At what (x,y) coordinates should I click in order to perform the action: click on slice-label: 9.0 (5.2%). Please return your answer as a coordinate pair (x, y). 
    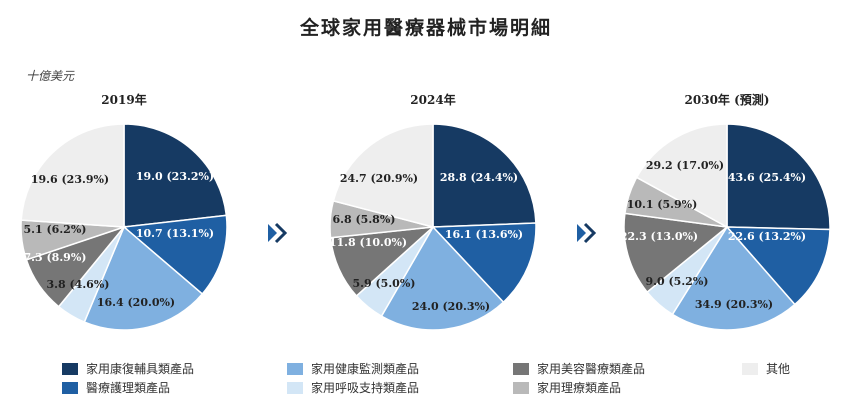
    Looking at the image, I should click on (677, 281).